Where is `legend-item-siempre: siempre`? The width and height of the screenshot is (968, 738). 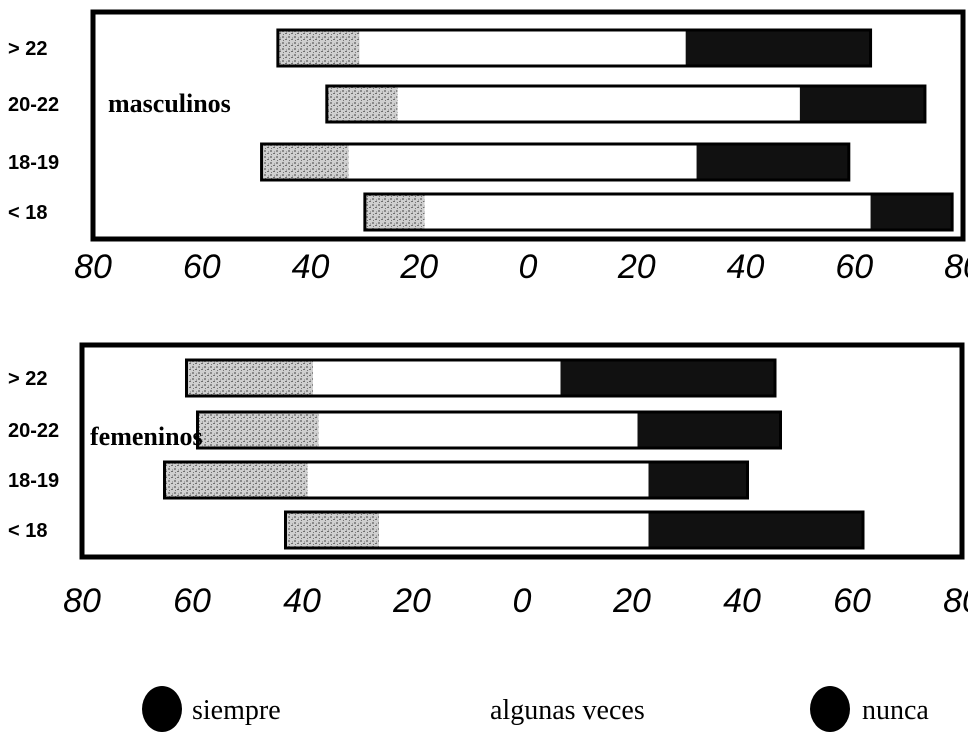
legend-item-siempre: siempre is located at coordinates (211, 709).